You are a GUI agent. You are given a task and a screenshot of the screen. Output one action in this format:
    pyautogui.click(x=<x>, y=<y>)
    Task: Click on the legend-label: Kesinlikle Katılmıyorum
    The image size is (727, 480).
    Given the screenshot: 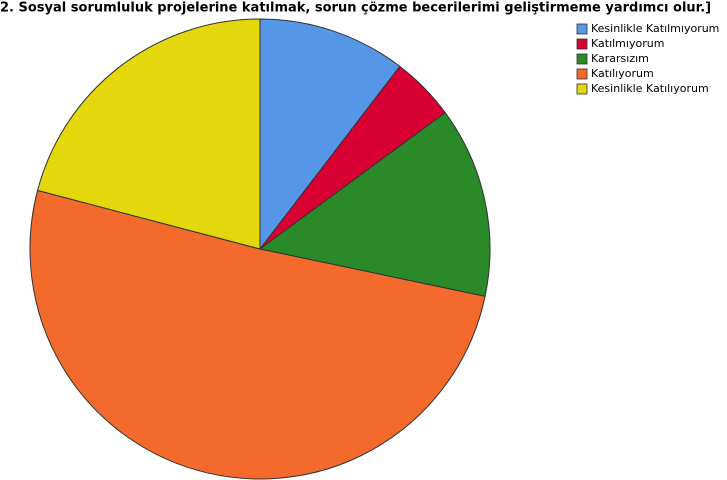 What is the action you would take?
    pyautogui.click(x=655, y=28)
    